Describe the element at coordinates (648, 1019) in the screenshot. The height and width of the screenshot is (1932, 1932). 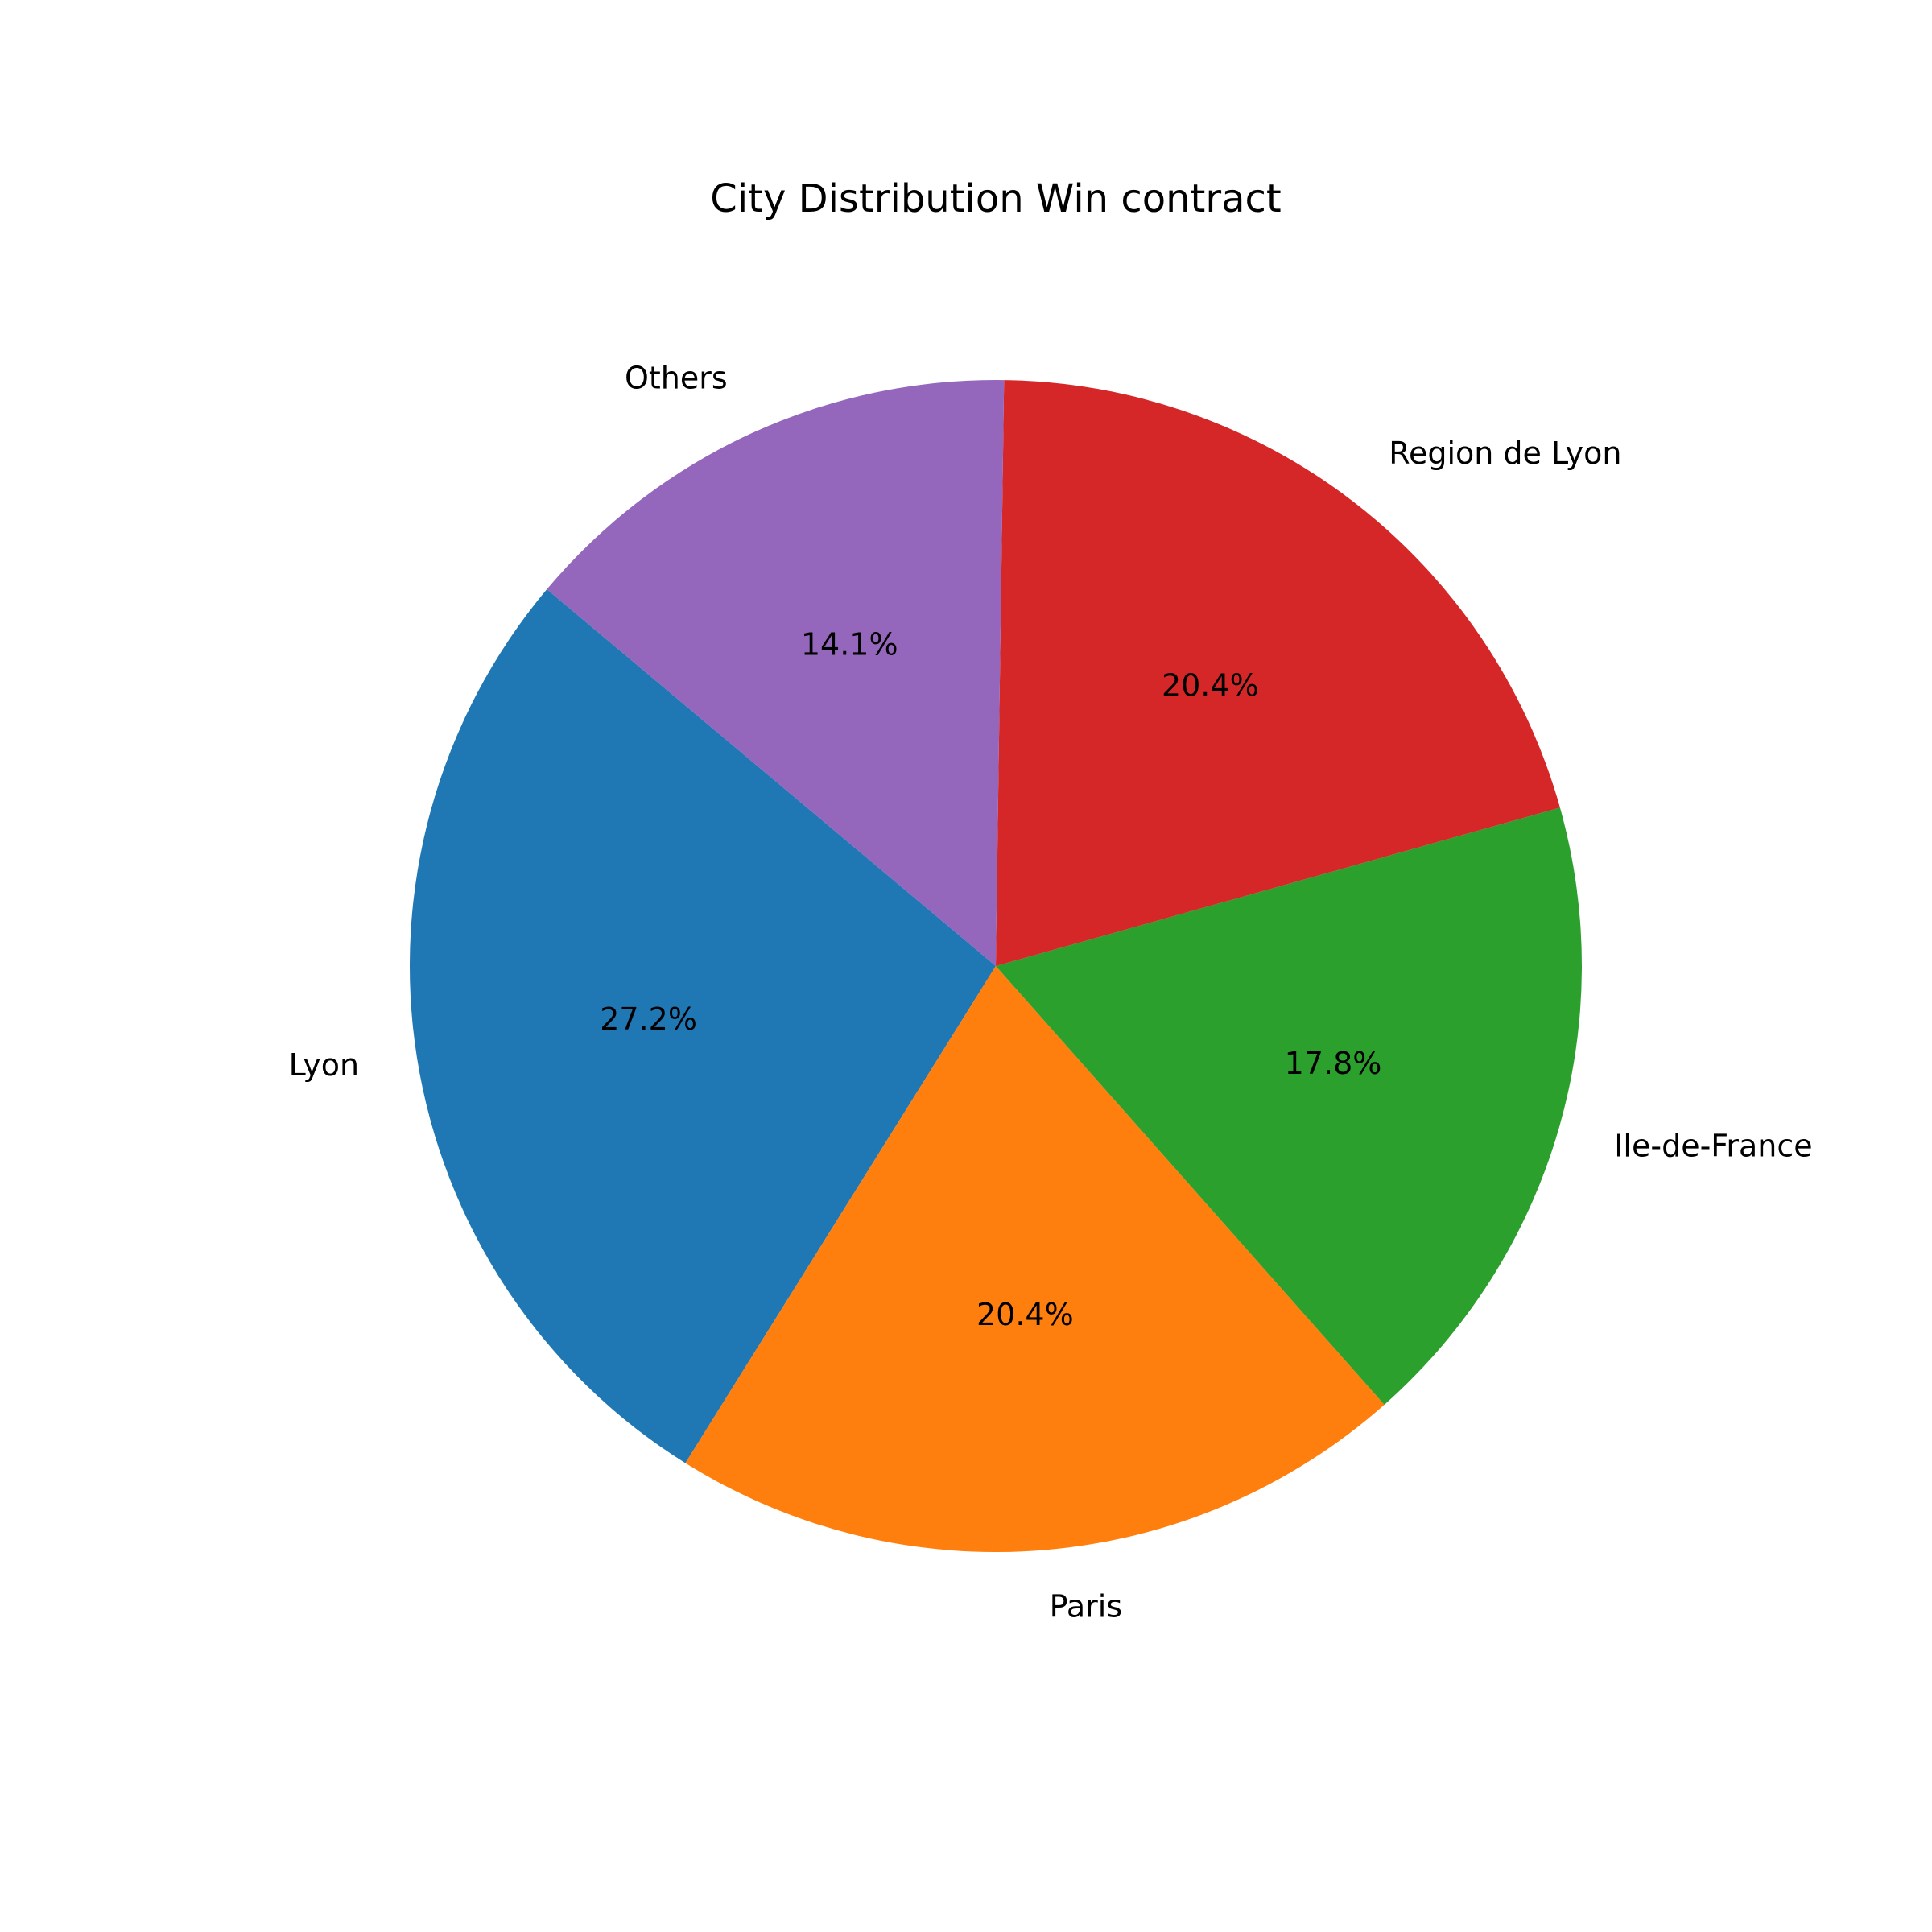
I see `pct-label-lyon: 27.2%` at that location.